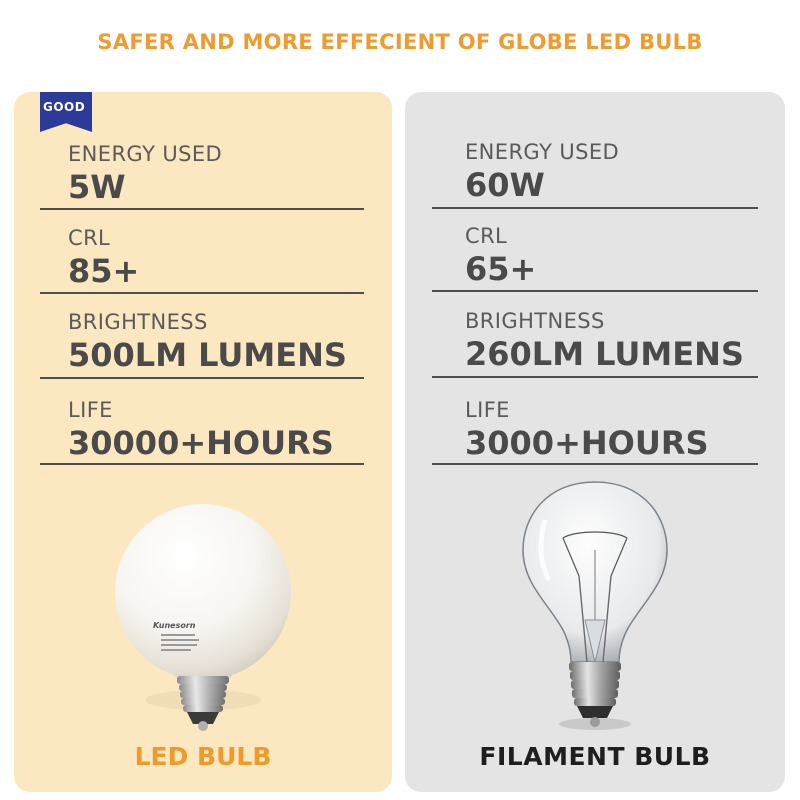 The width and height of the screenshot is (800, 800). I want to click on spec-value: 30000+HOURS, so click(201, 443).